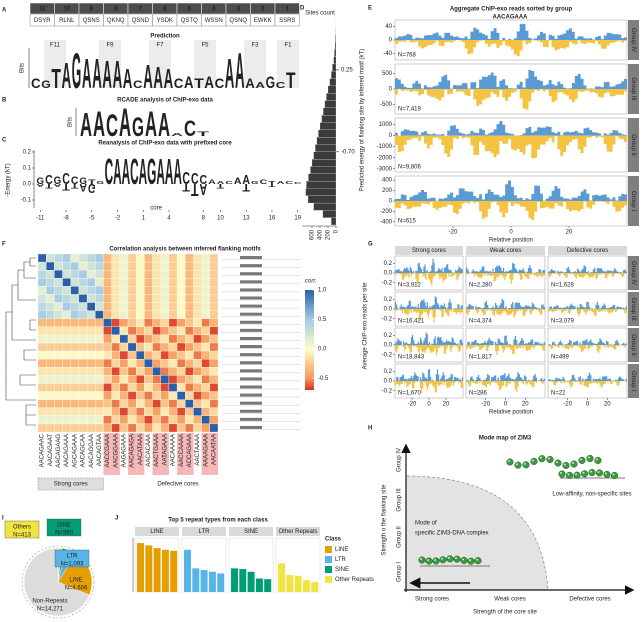 The image size is (642, 622). What do you see at coordinates (311, 282) in the screenshot?
I see `legend-title: corr.` at bounding box center [311, 282].